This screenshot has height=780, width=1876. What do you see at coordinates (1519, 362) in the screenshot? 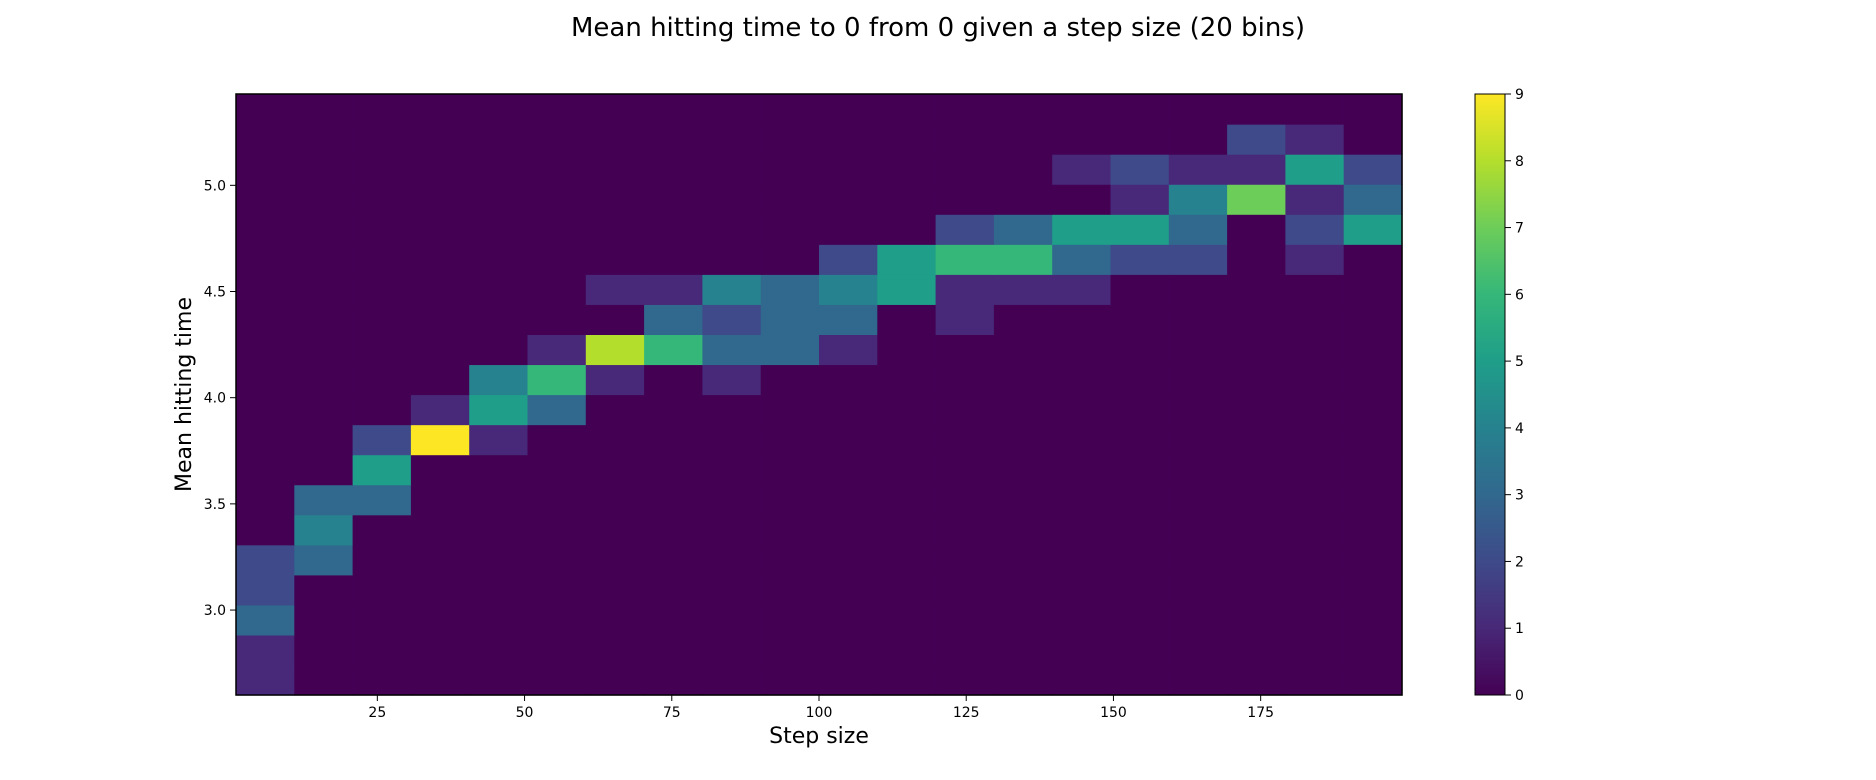
I see `colorbar-tick-label: 5` at bounding box center [1519, 362].